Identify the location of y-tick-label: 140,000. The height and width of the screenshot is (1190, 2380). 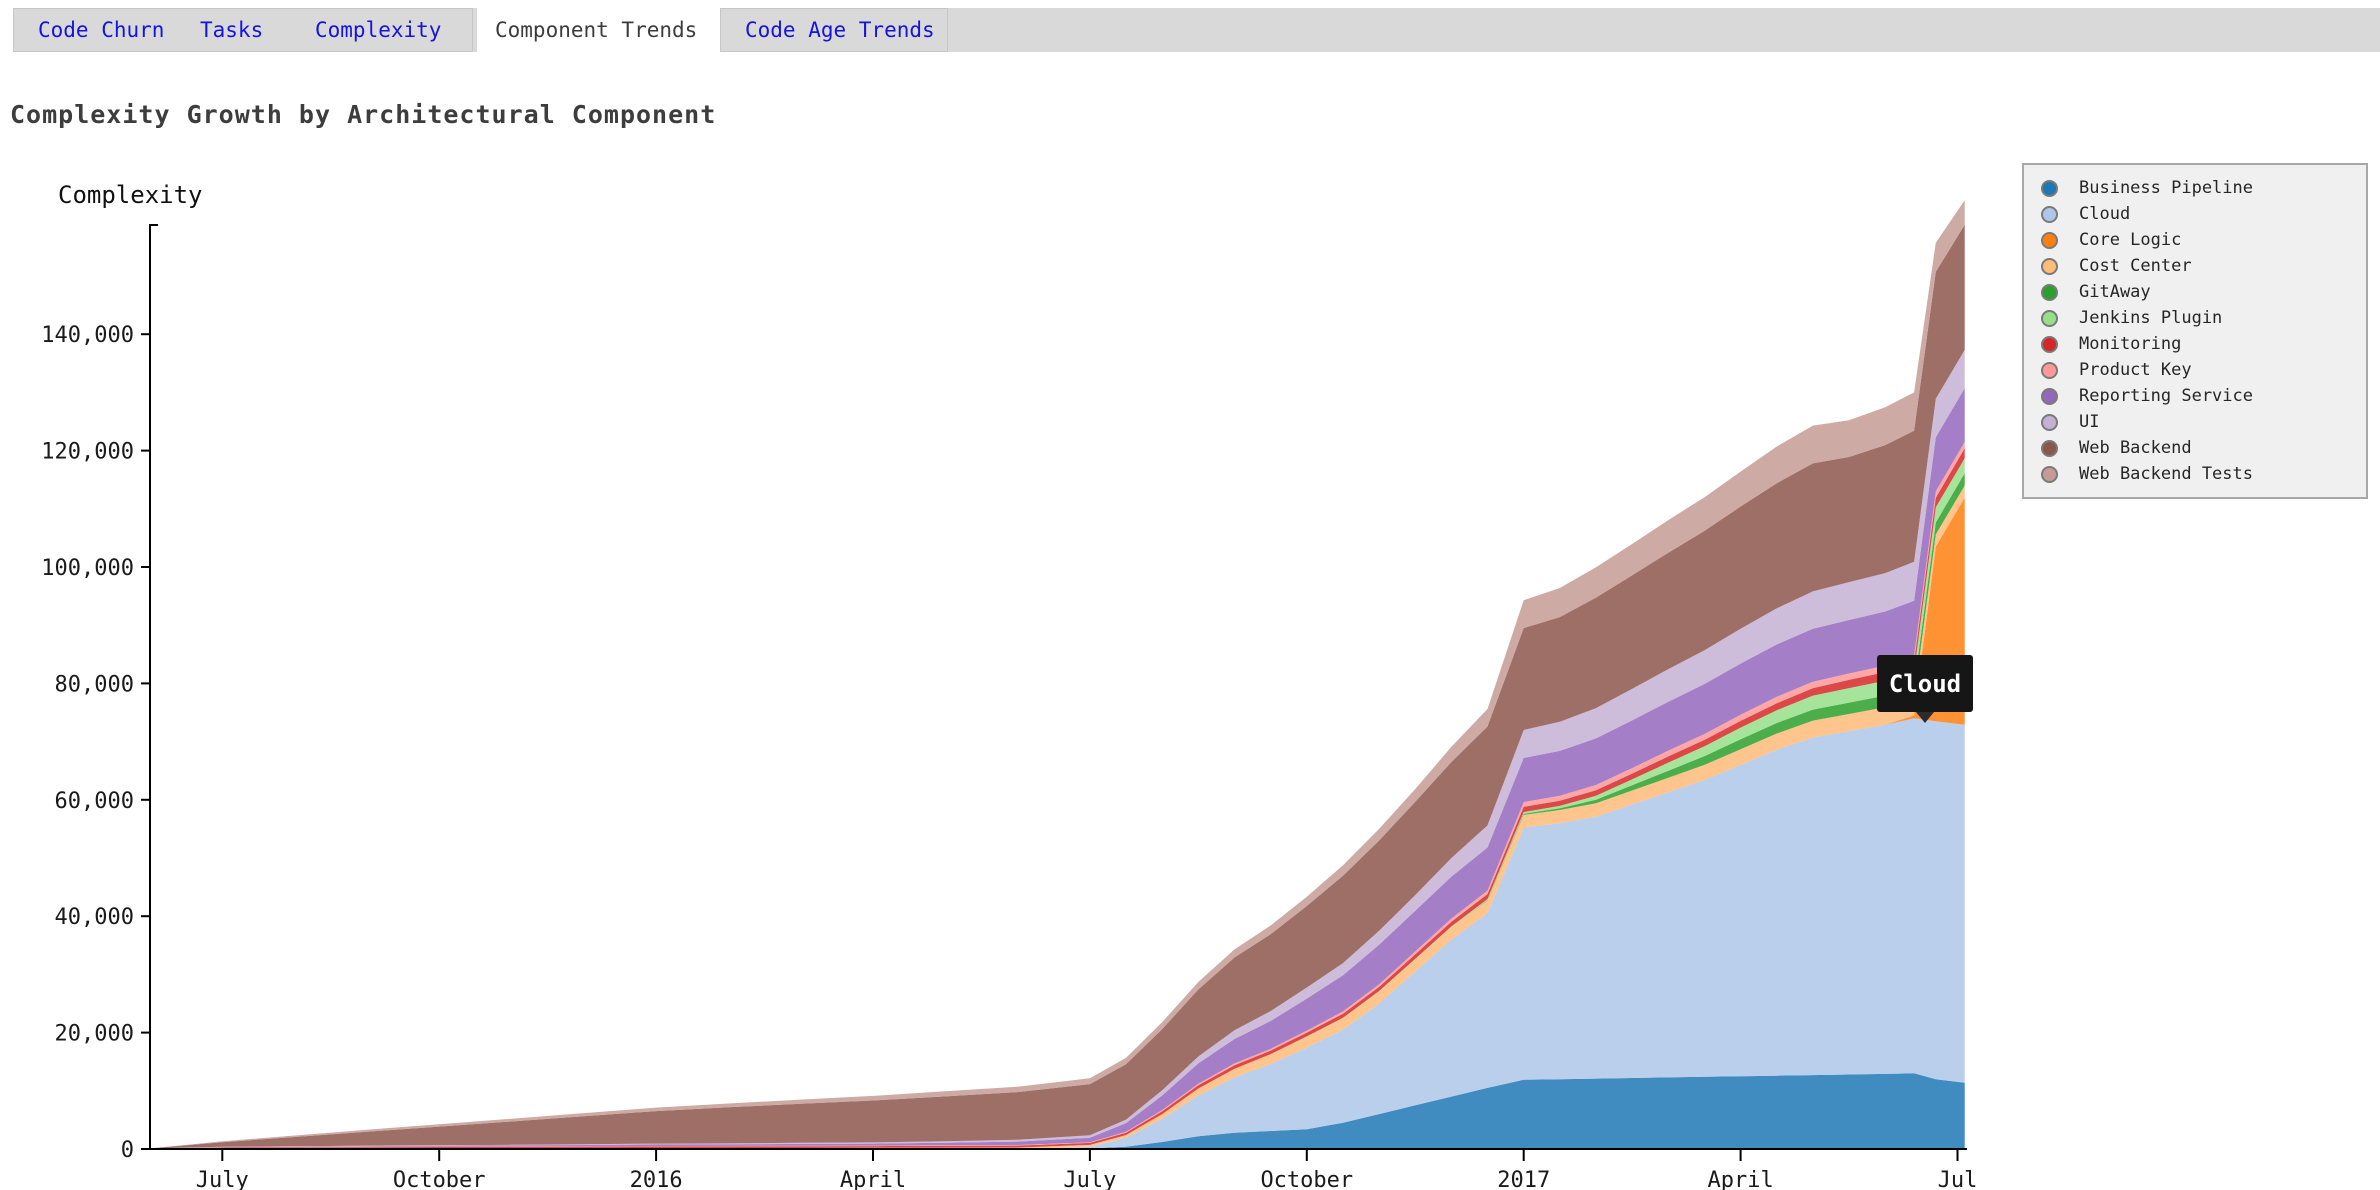
(87, 335).